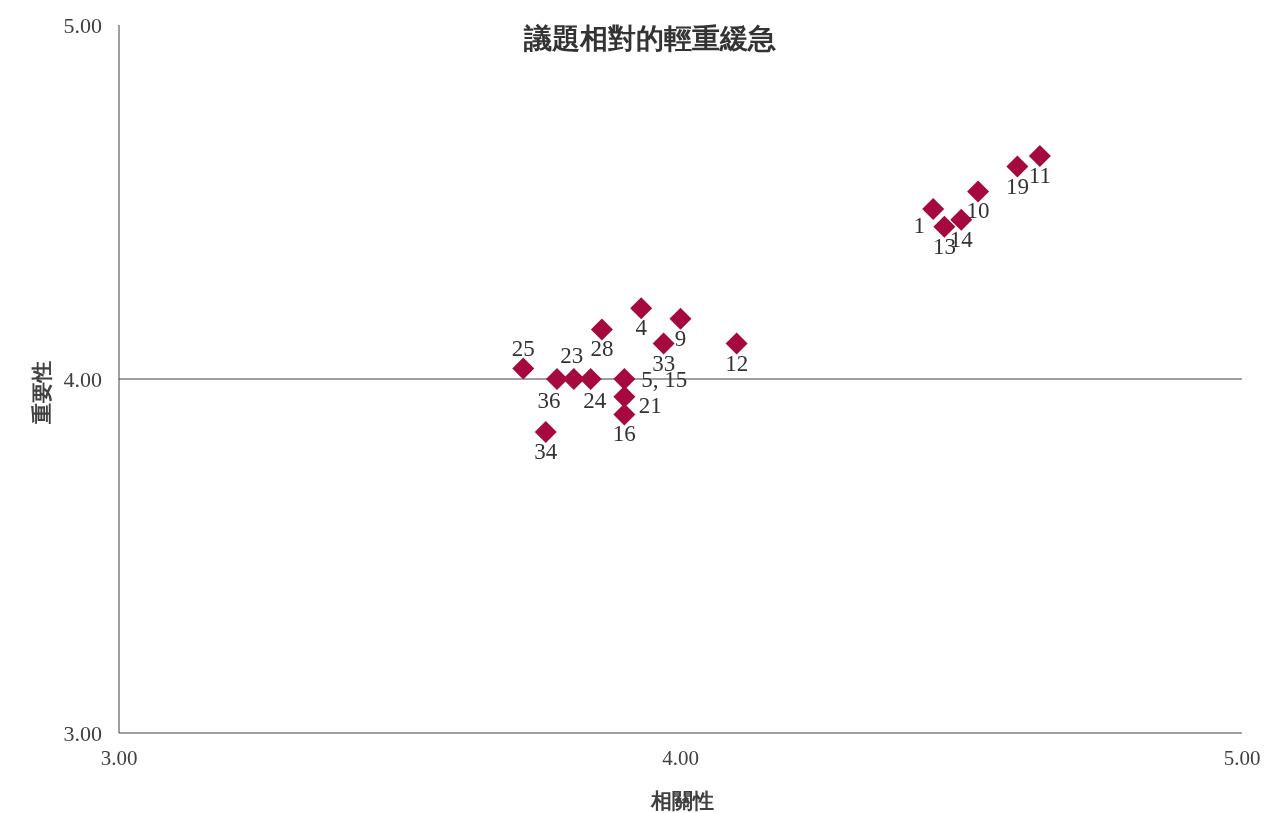 This screenshot has width=1269, height=813. I want to click on annotation: 28, so click(602, 349).